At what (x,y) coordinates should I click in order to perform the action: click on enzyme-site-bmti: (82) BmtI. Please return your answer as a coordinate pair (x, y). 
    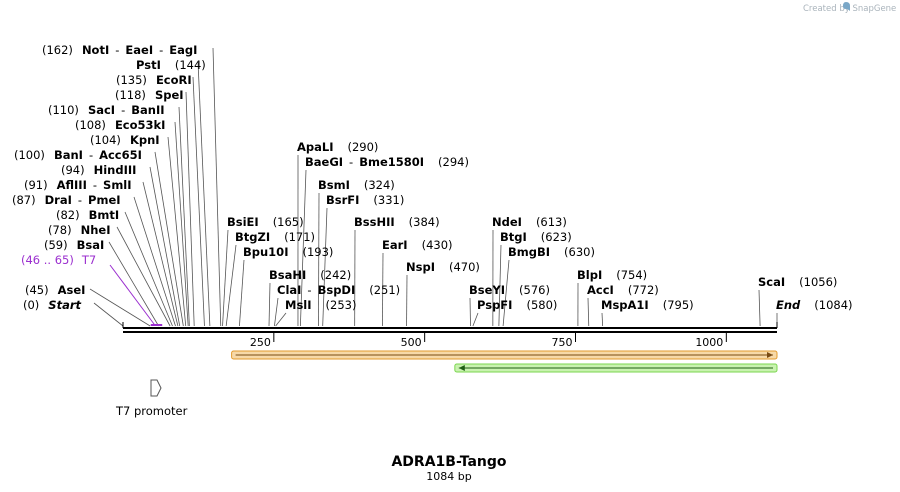
    Looking at the image, I should click on (87, 215).